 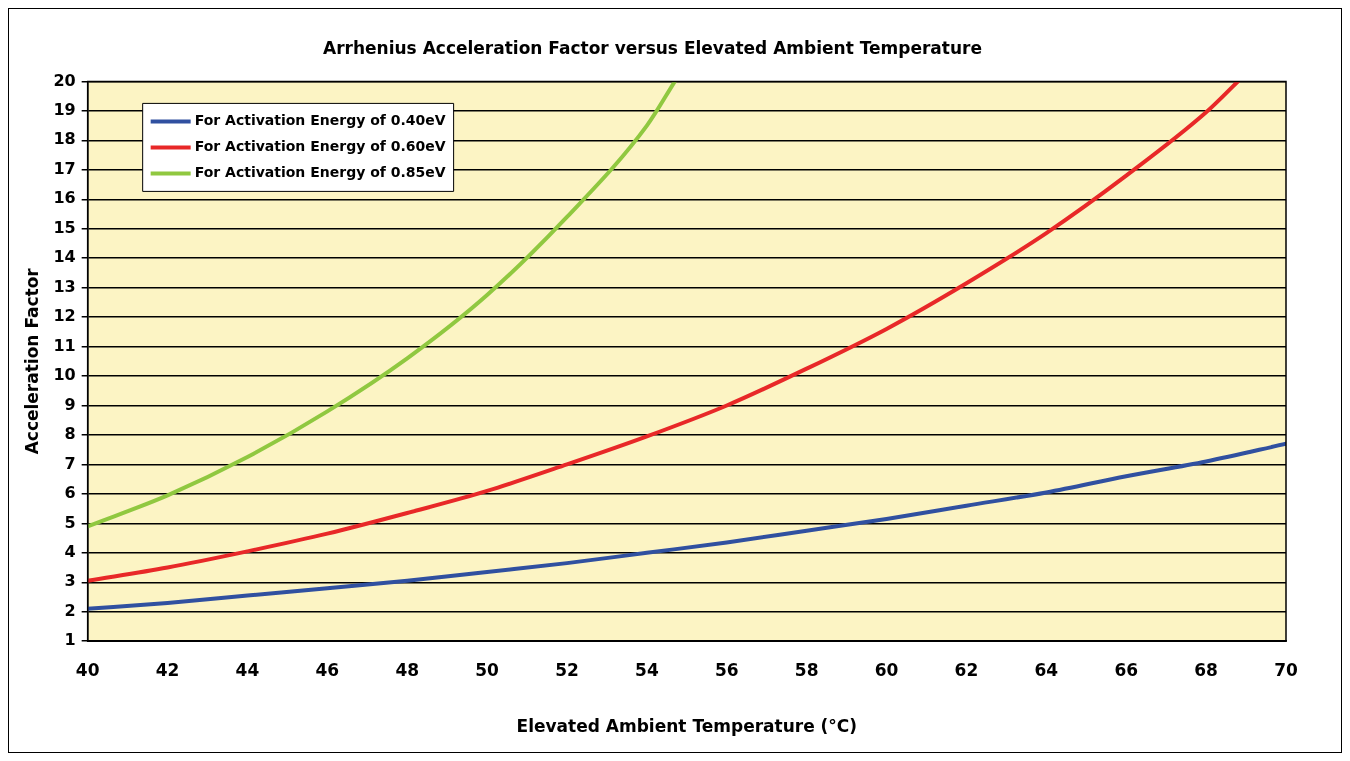 I want to click on y-tick-label: 5, so click(x=70, y=522).